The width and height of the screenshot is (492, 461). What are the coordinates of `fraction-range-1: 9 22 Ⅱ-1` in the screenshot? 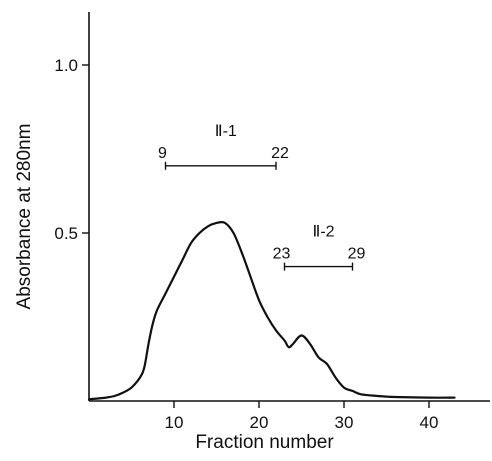 It's located at (223, 146).